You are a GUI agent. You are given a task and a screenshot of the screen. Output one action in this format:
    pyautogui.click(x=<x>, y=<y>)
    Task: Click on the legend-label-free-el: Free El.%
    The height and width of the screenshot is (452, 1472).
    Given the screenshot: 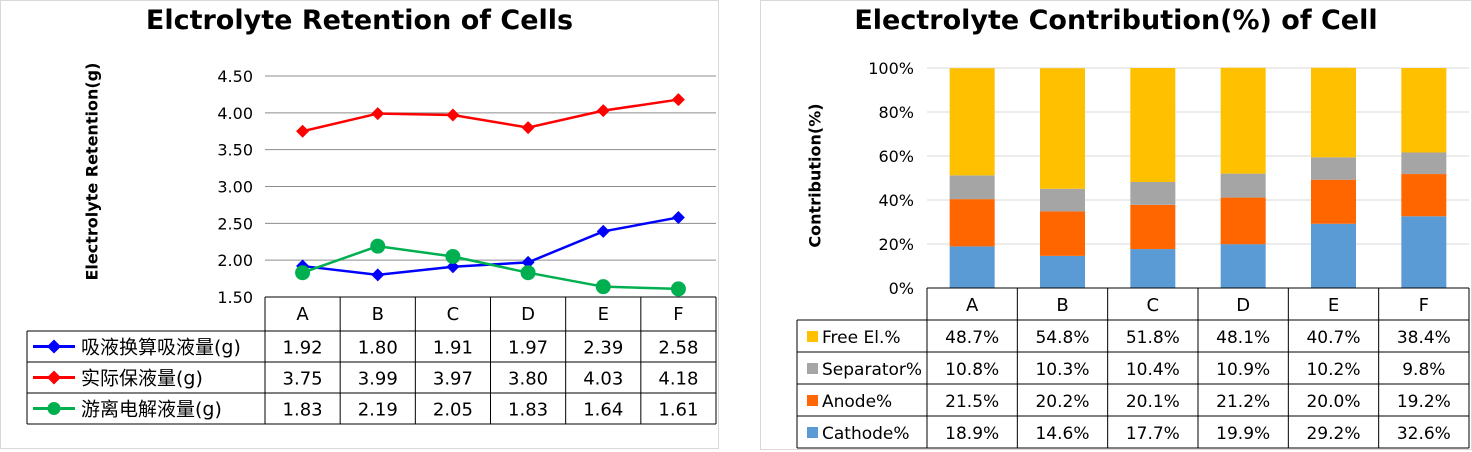 What is the action you would take?
    pyautogui.click(x=861, y=338)
    